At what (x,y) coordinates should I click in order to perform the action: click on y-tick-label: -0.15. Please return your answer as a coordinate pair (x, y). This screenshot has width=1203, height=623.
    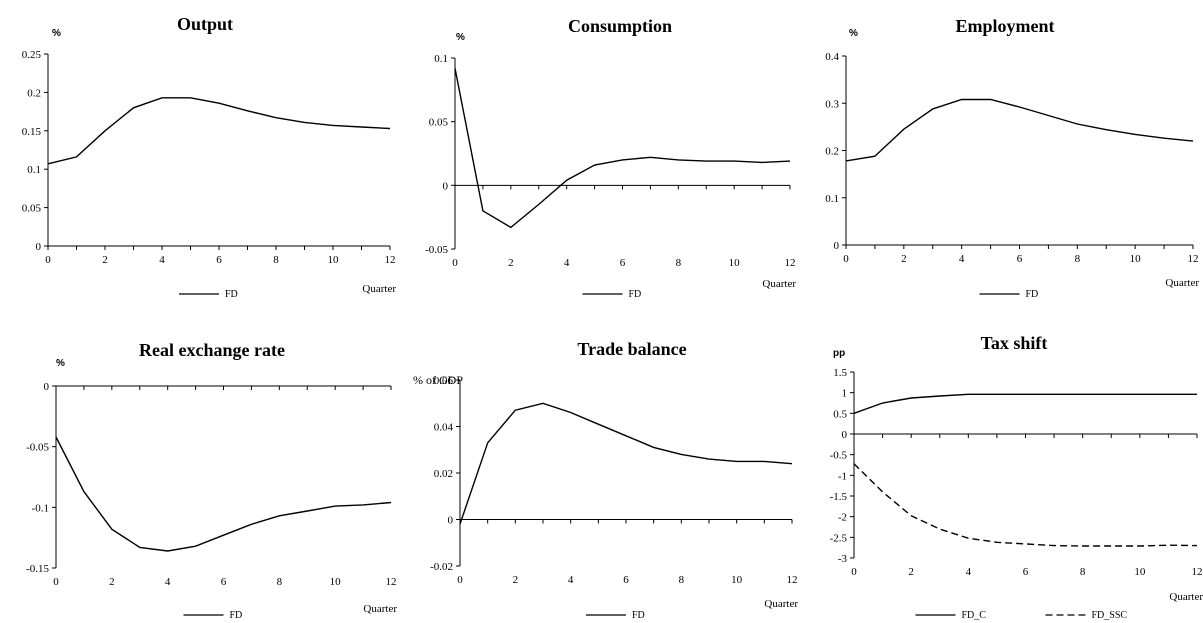
    Looking at the image, I should click on (37, 569).